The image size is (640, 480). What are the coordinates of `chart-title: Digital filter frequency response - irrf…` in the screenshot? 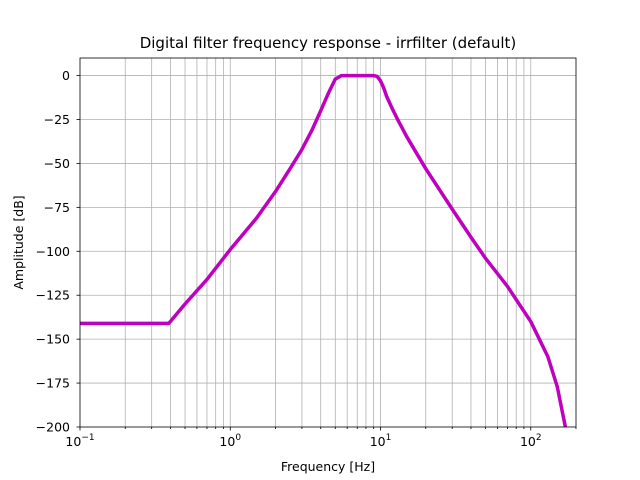 It's located at (328, 43).